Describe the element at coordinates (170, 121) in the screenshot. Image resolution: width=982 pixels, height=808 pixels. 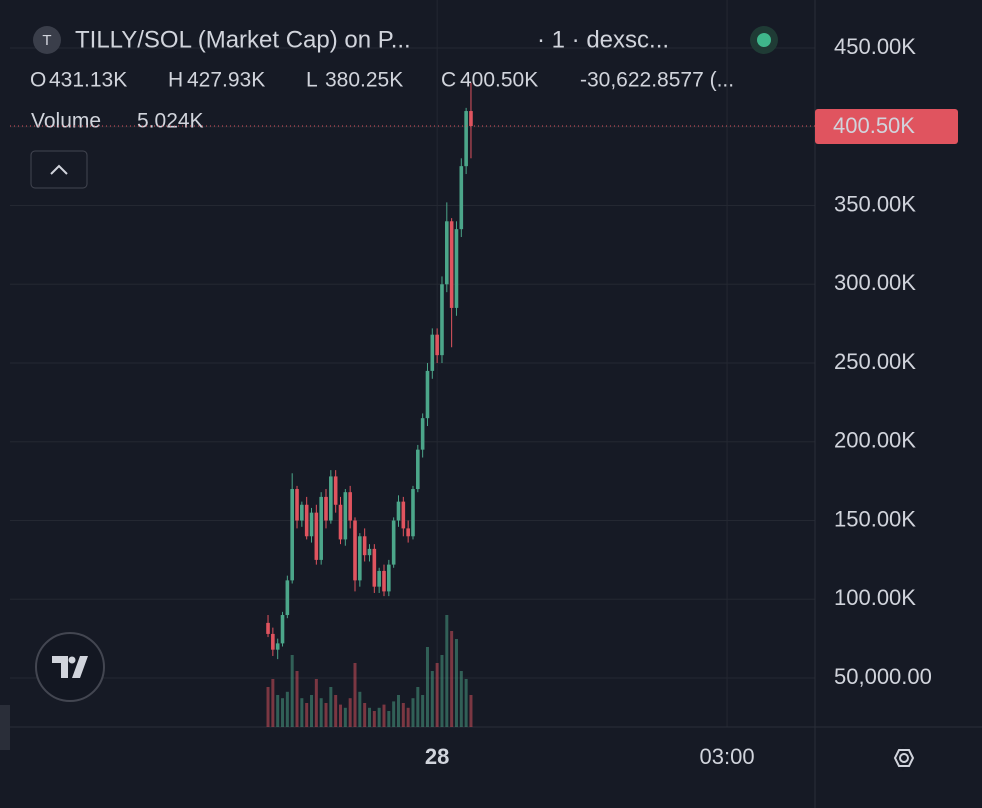
I see `volume-value: 5.024K` at that location.